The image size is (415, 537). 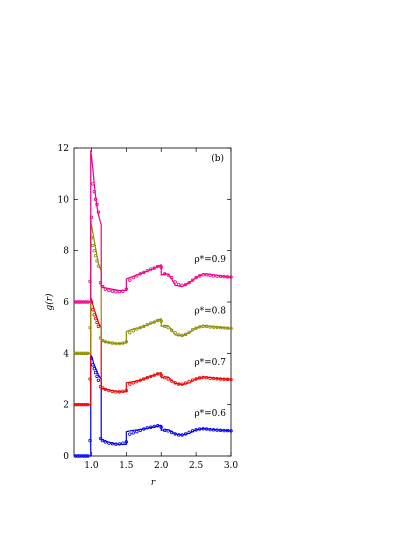 What do you see at coordinates (66, 406) in the screenshot?
I see `y-tick-label: 2` at bounding box center [66, 406].